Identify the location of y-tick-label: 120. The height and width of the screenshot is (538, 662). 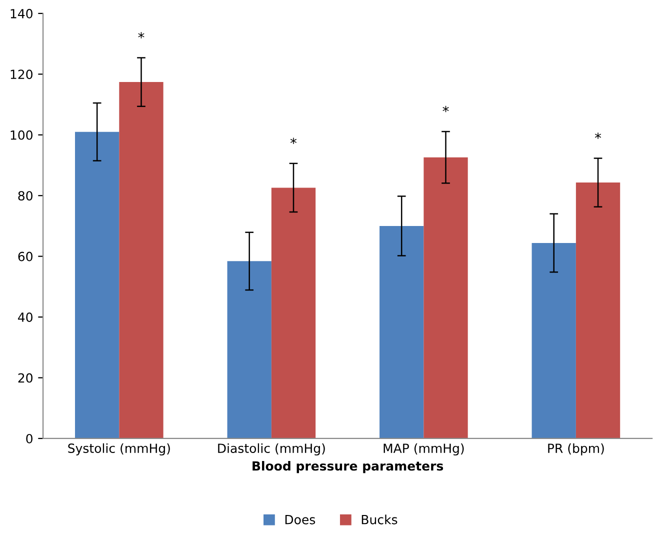
(21, 75).